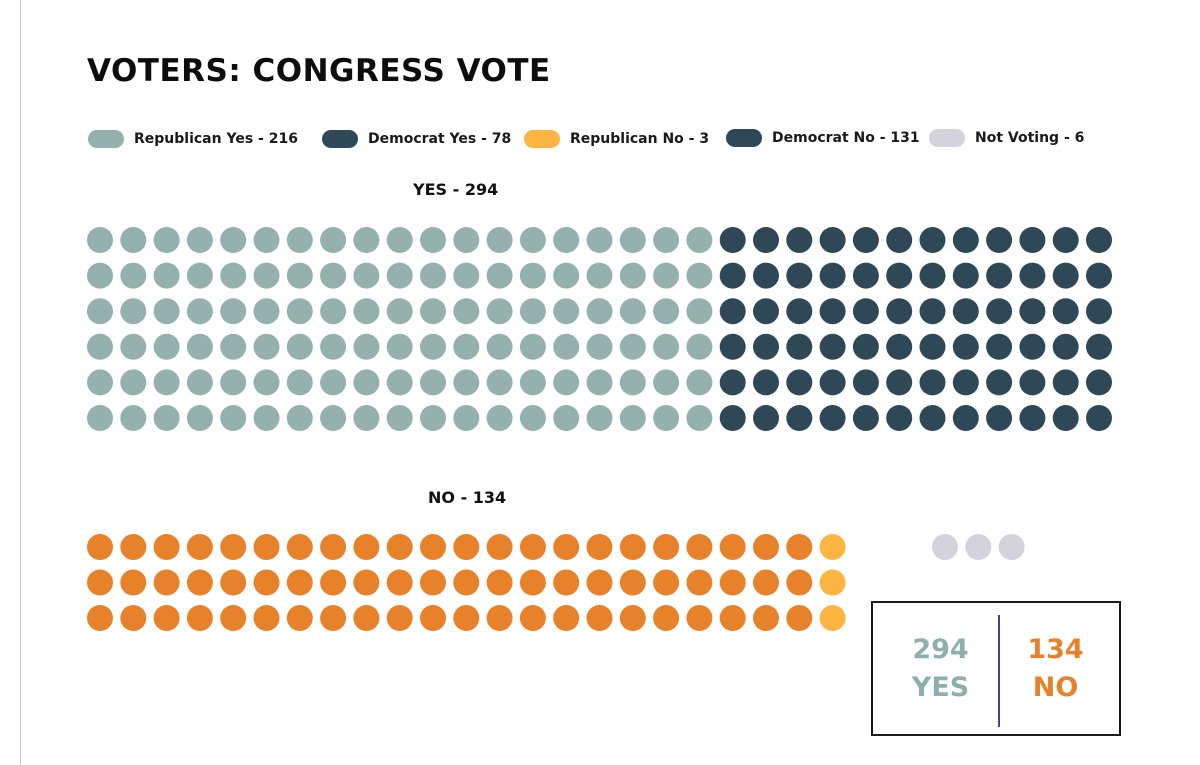 The image size is (1200, 765). I want to click on legend-item-democrat-no: Democrat No - 131, so click(823, 138).